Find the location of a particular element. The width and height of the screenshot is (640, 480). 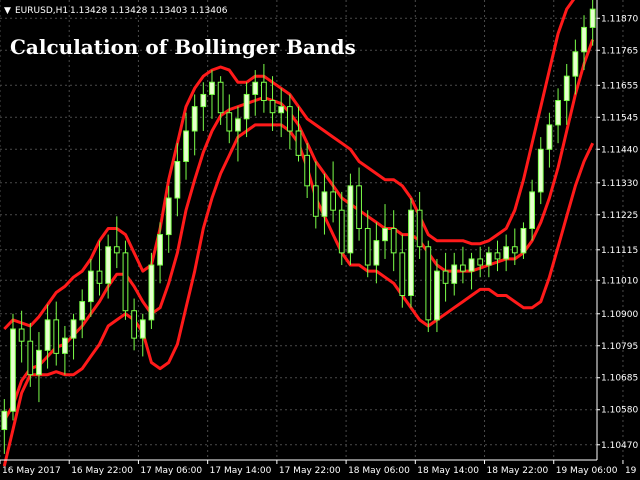

y-tick-label: 1.10795 is located at coordinates (619, 347).